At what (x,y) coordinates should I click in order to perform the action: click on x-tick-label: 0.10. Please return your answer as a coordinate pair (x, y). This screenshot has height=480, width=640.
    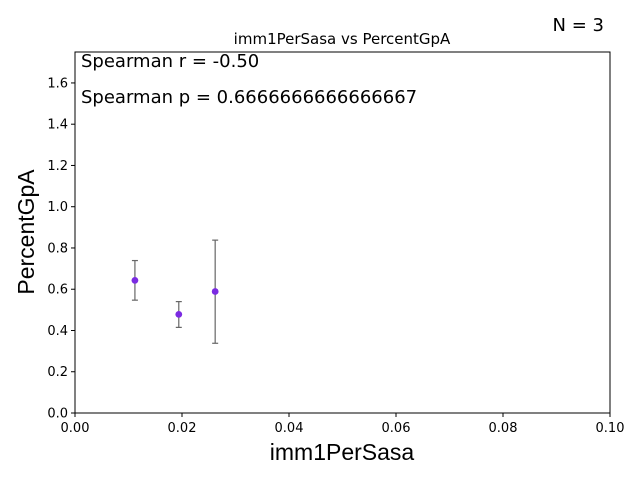
    Looking at the image, I should click on (610, 428).